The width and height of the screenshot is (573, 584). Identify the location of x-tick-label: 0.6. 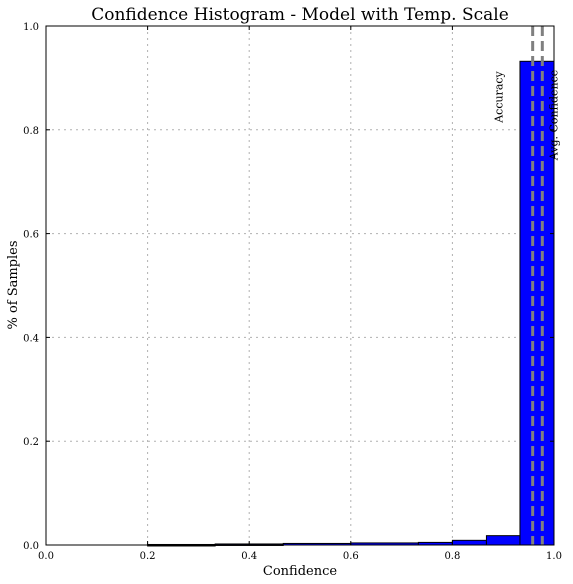
(351, 556).